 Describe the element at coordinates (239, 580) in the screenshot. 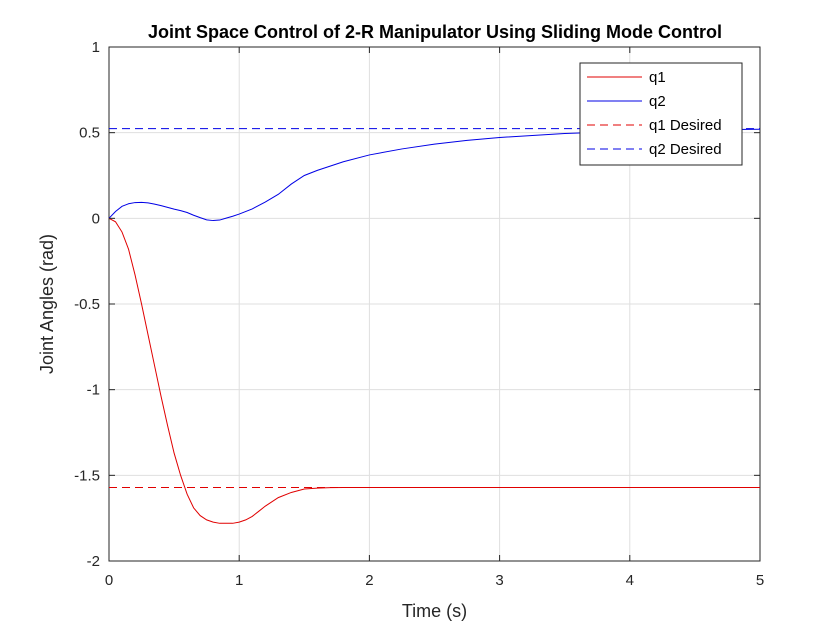

I see `x-tick-label: 1` at that location.